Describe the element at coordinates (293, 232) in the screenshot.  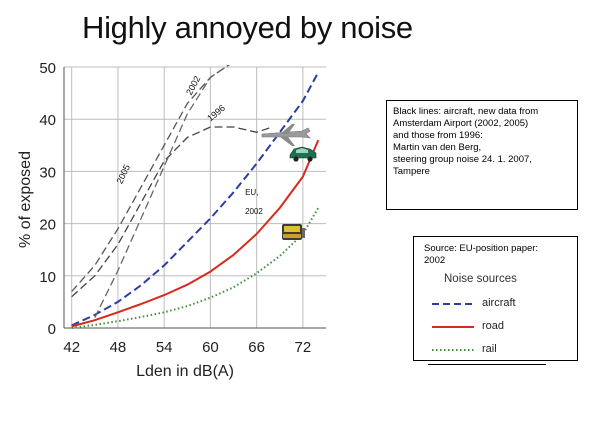
I see `train-icon` at that location.